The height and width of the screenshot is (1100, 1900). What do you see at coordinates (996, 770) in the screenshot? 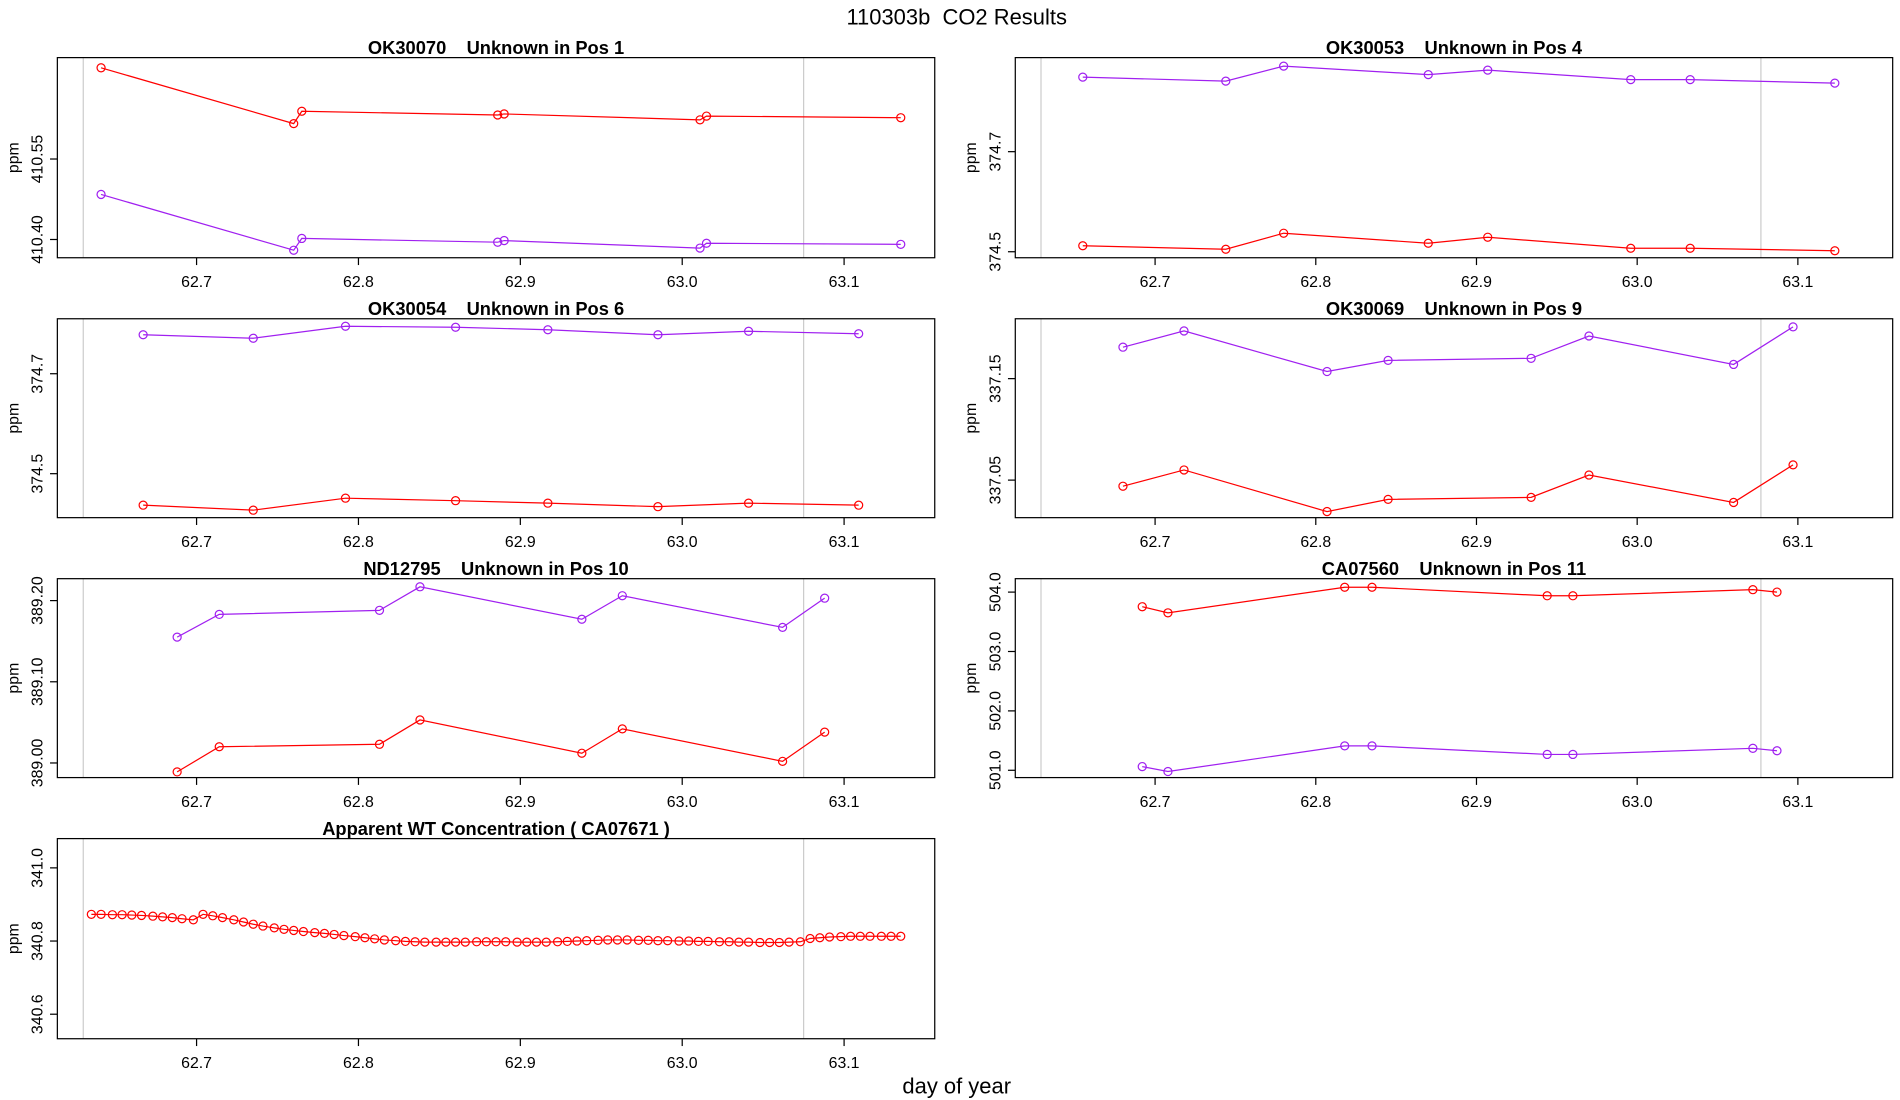
I see `y-tick-label: 501.0` at bounding box center [996, 770].